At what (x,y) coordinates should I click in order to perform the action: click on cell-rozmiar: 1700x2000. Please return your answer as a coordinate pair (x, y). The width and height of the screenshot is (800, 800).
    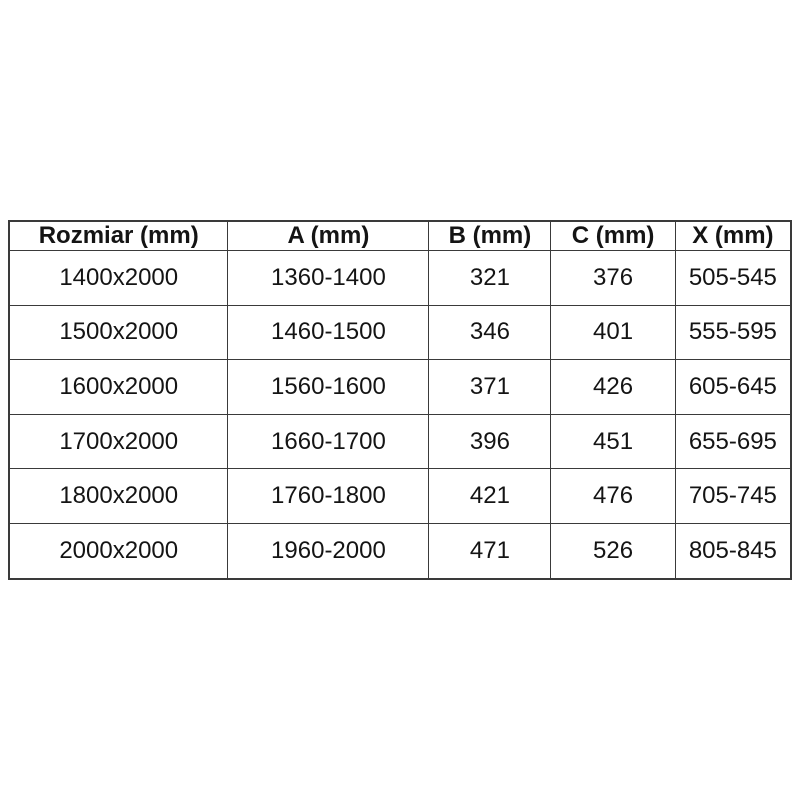
    Looking at the image, I should click on (118, 441).